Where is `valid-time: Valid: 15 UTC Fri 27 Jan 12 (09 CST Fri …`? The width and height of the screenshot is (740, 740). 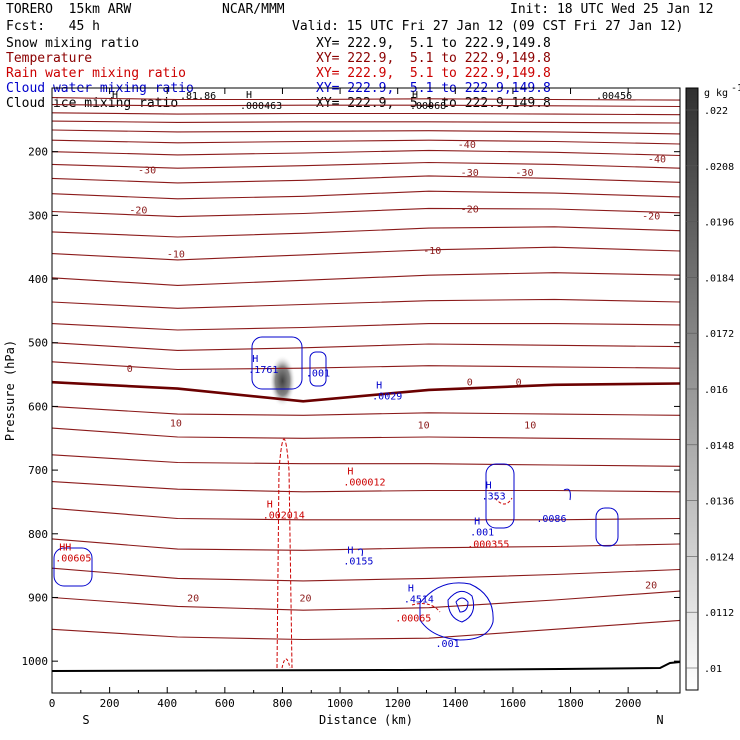
valid-time: Valid: 15 UTC Fri 27 Jan 12 (09 CST Fri … is located at coordinates (488, 26).